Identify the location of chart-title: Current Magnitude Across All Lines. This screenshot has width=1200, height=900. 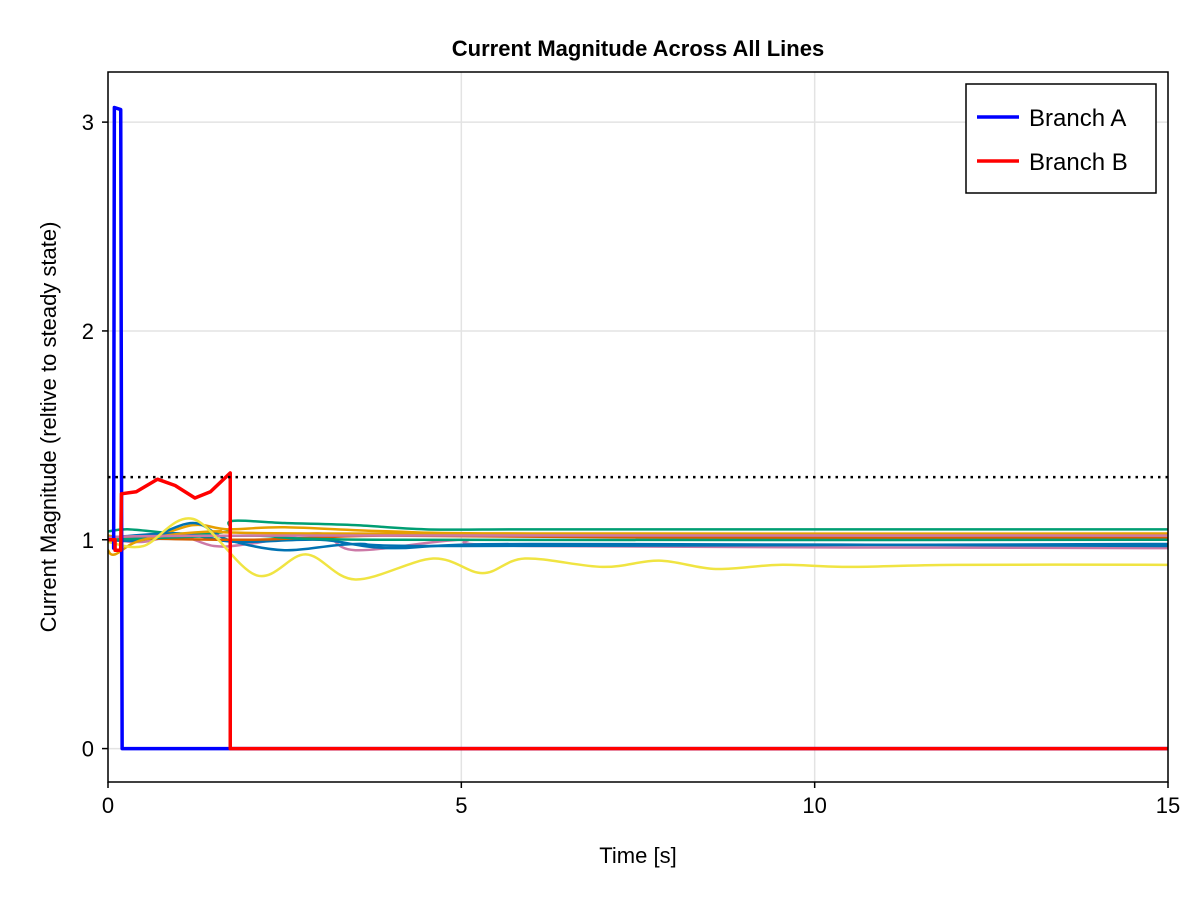
(638, 48).